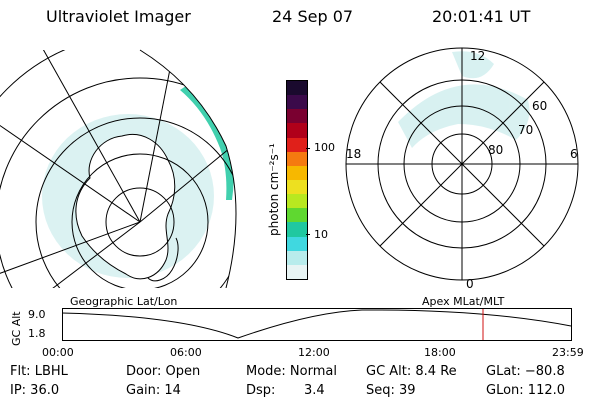 This screenshot has width=600, height=400. What do you see at coordinates (313, 16) in the screenshot?
I see `date-label: 24 Sep 07` at bounding box center [313, 16].